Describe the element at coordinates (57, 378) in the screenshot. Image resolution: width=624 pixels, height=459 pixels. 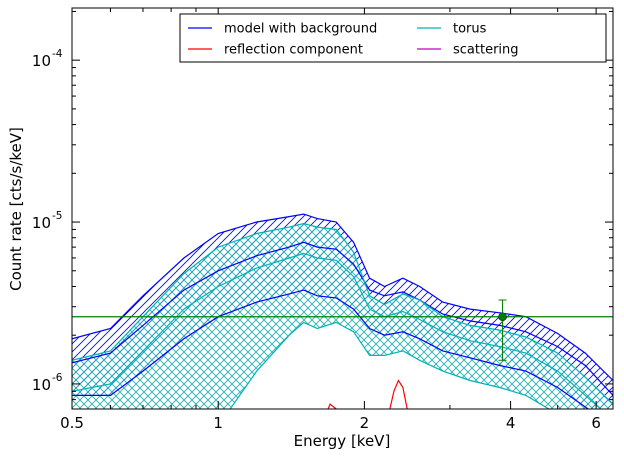
I see `y-tick-exponent: -6` at that location.